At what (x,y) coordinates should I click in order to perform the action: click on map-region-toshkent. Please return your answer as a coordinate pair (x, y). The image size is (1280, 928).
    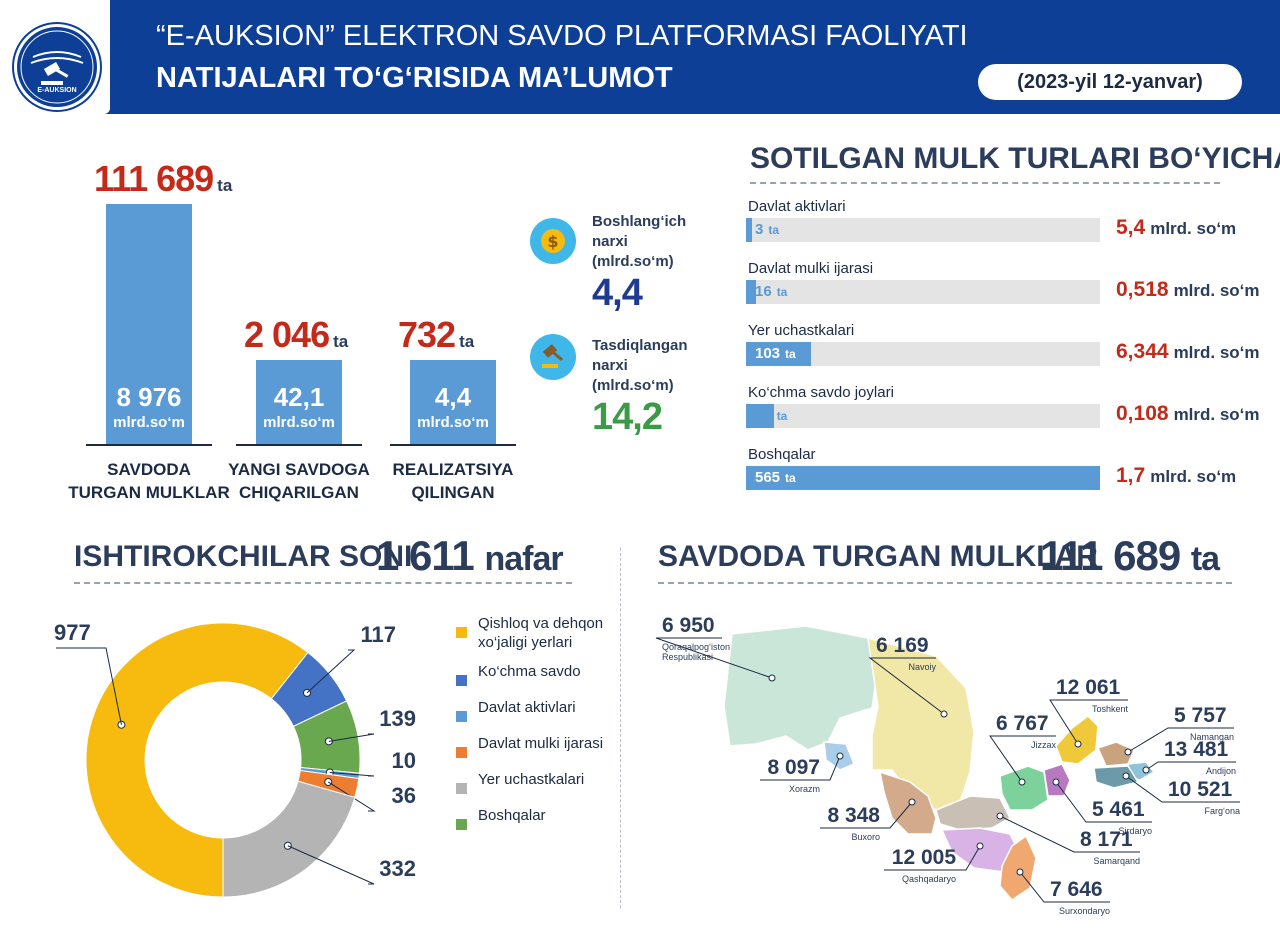
    Looking at the image, I should click on (1077, 740).